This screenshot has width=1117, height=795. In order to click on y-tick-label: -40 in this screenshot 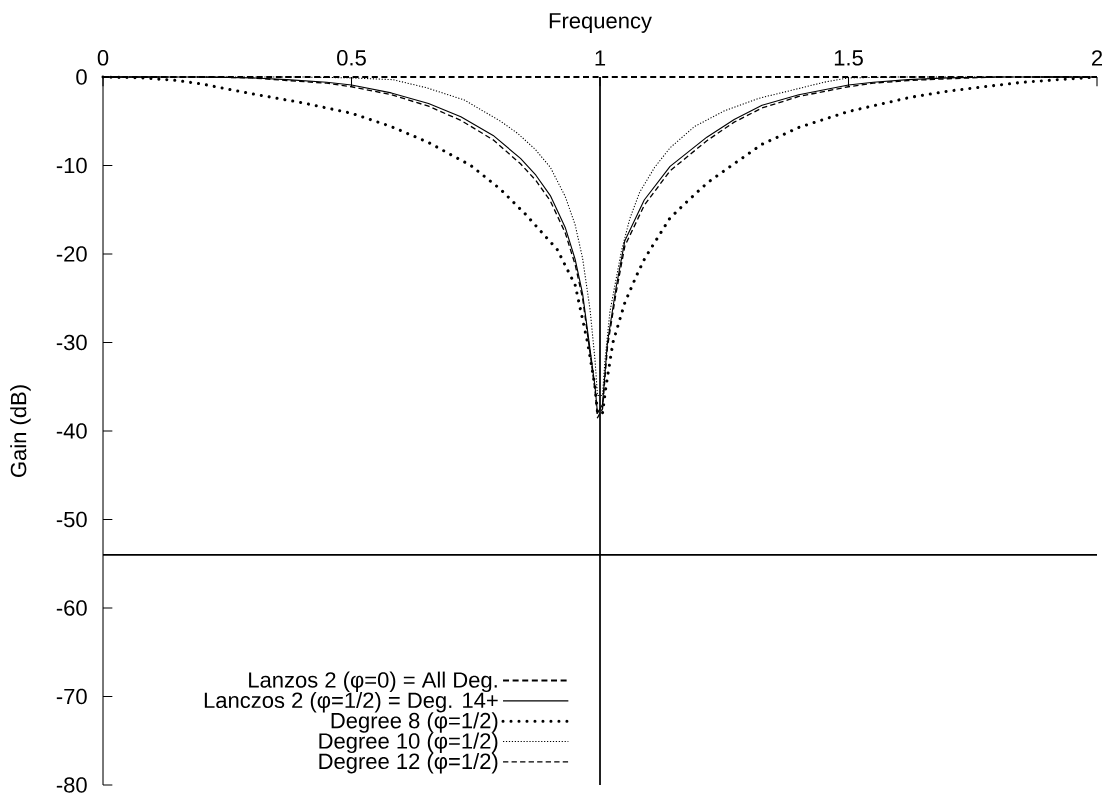, I will do `click(71, 431)`.